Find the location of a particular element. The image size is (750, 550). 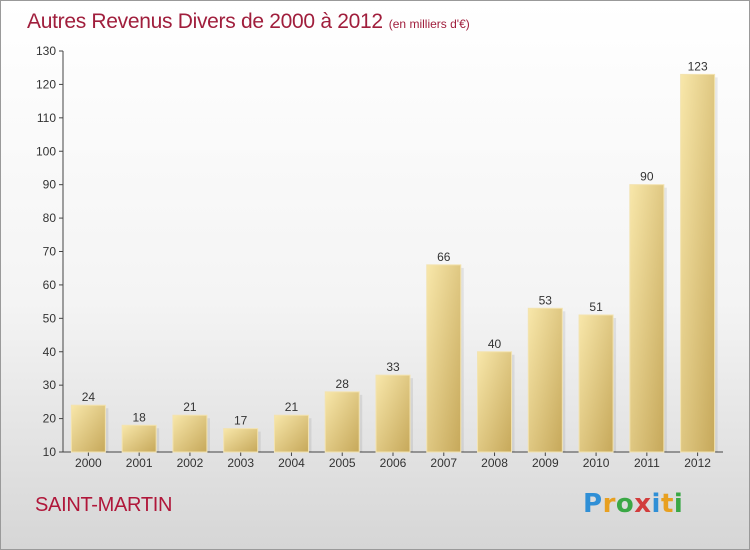

data-label: 33 is located at coordinates (393, 367).